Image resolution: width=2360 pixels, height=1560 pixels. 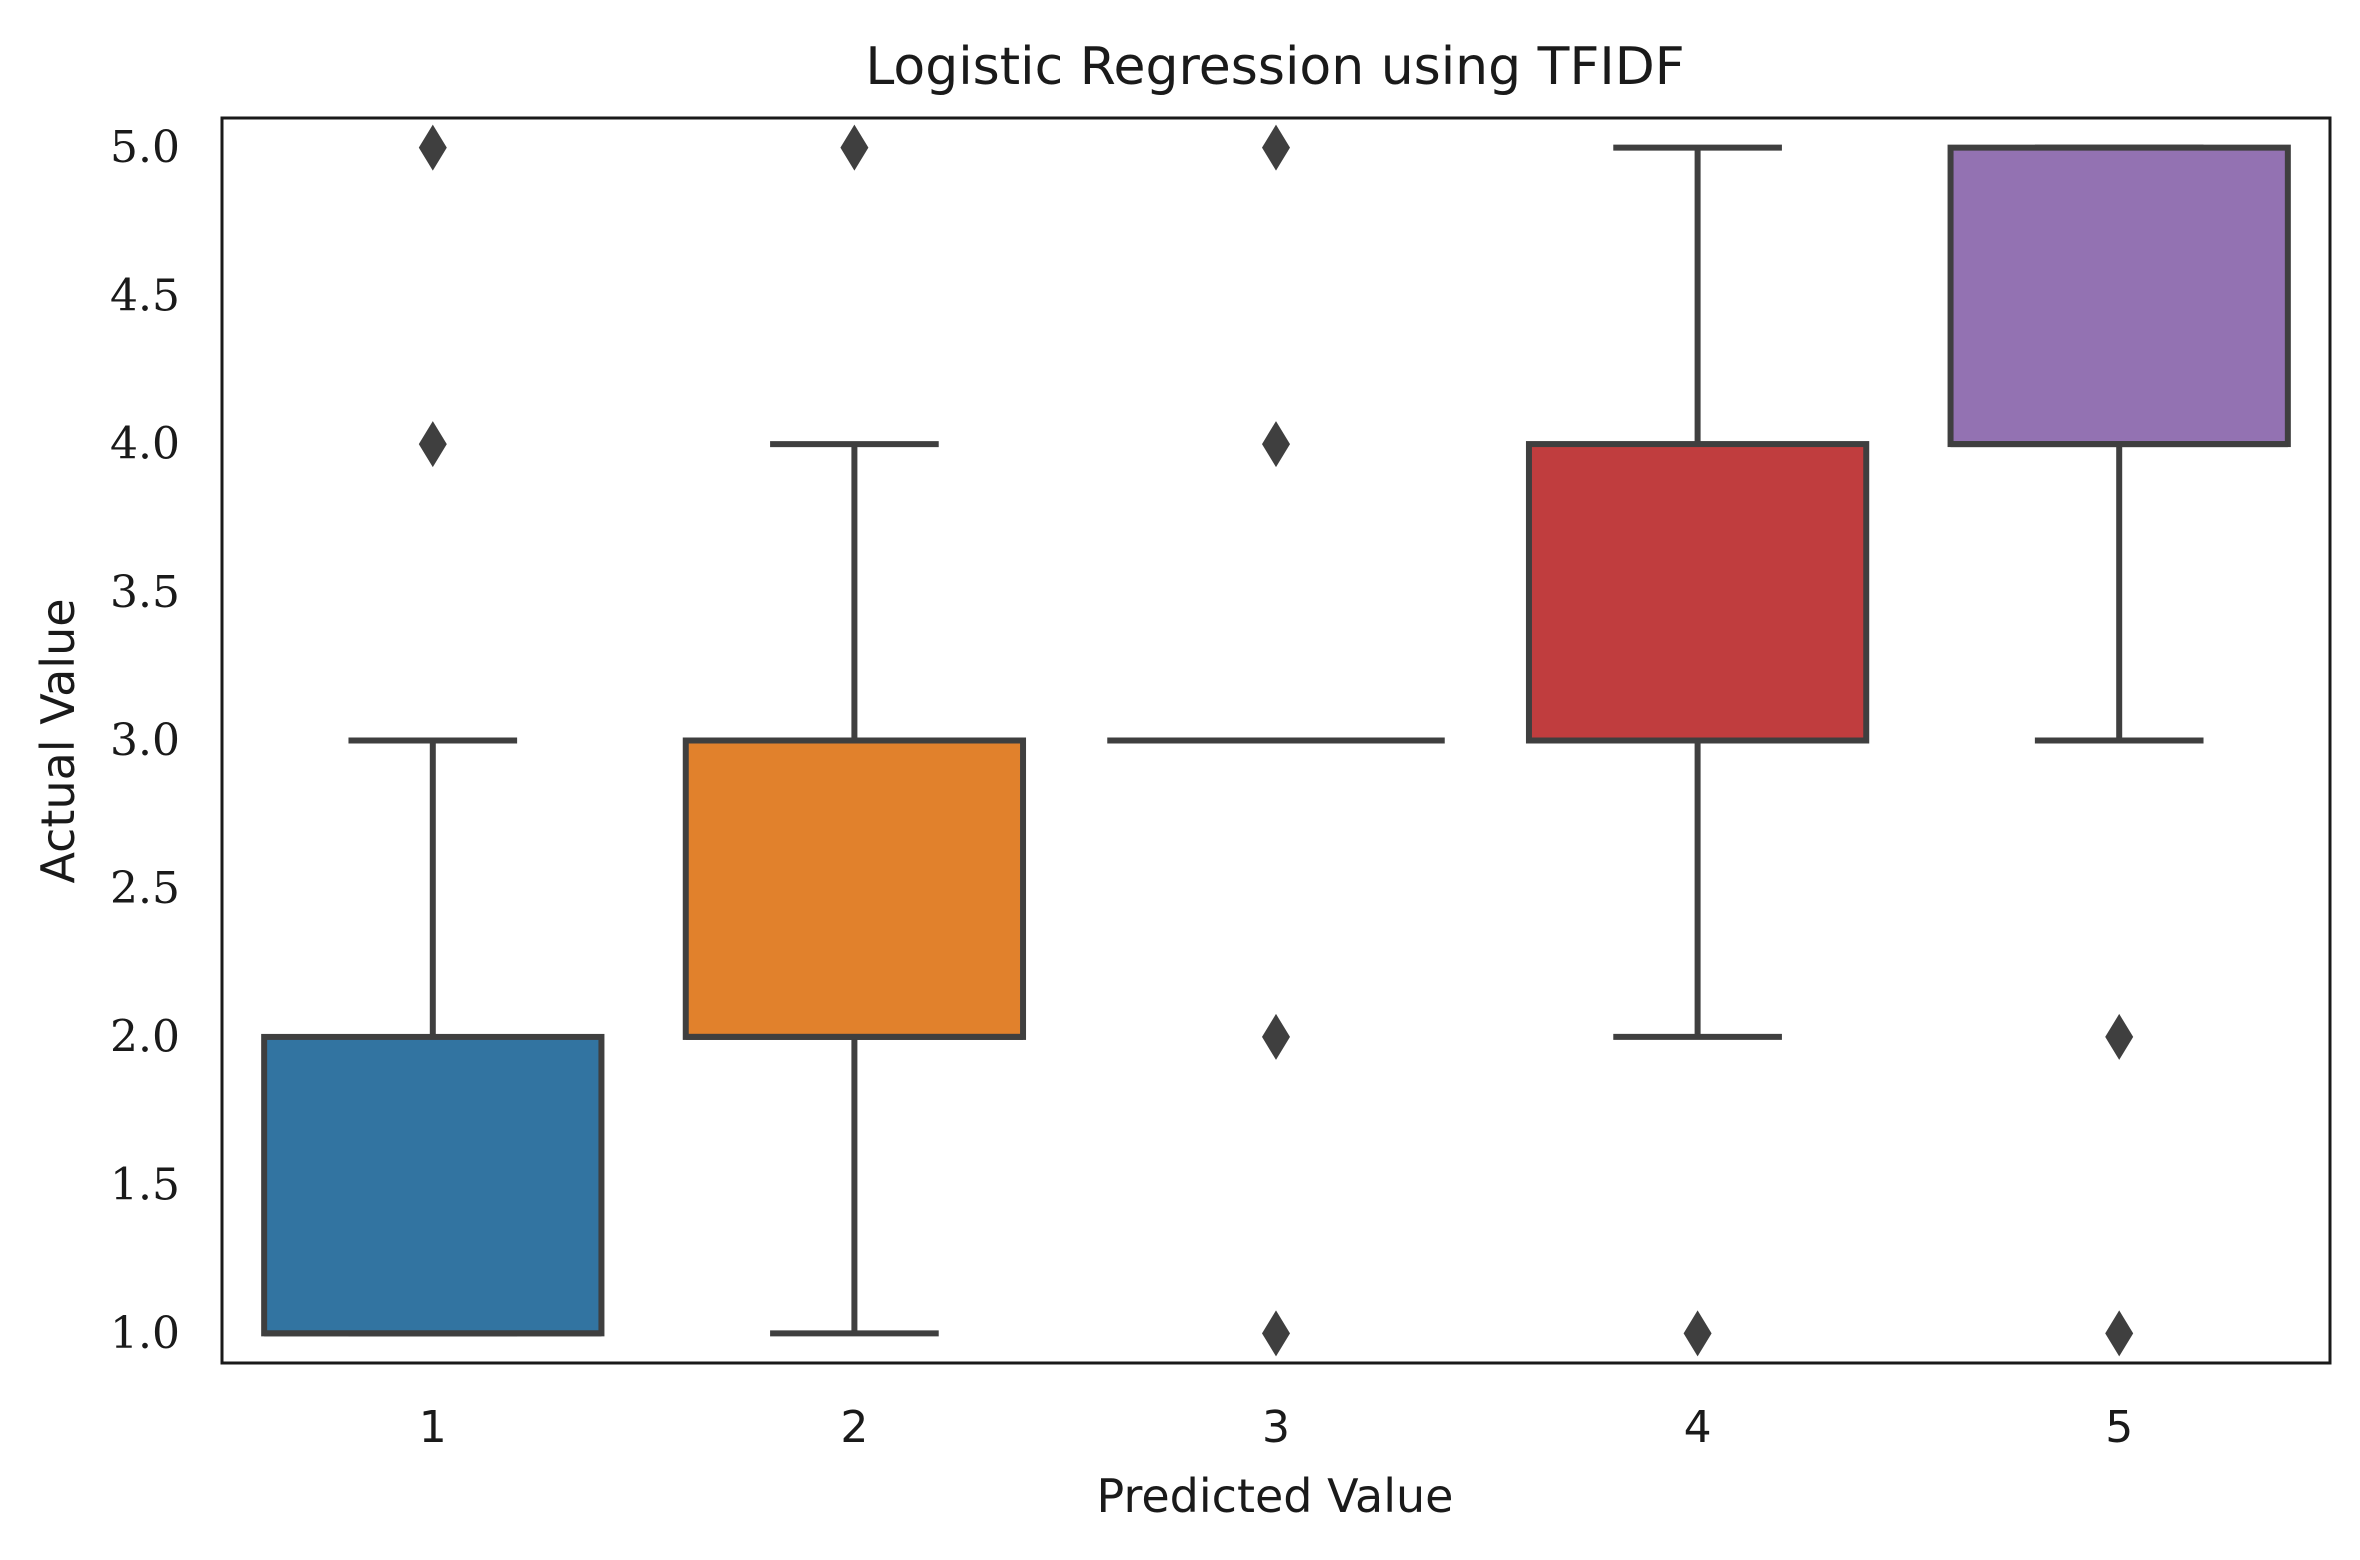 I want to click on y-axis-ticks: 1.0 1.5 2.0 2.5 3.0 3.5 4.0 4.5 5.0, so click(x=145, y=740).